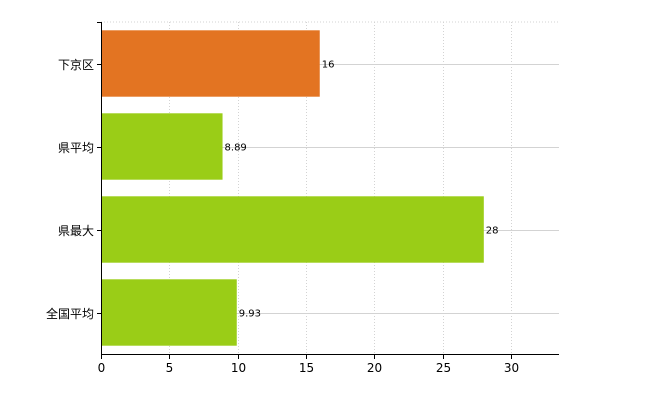 The image size is (650, 400). What do you see at coordinates (70, 313) in the screenshot?
I see `y-tick-label-3: 全国平均` at bounding box center [70, 313].